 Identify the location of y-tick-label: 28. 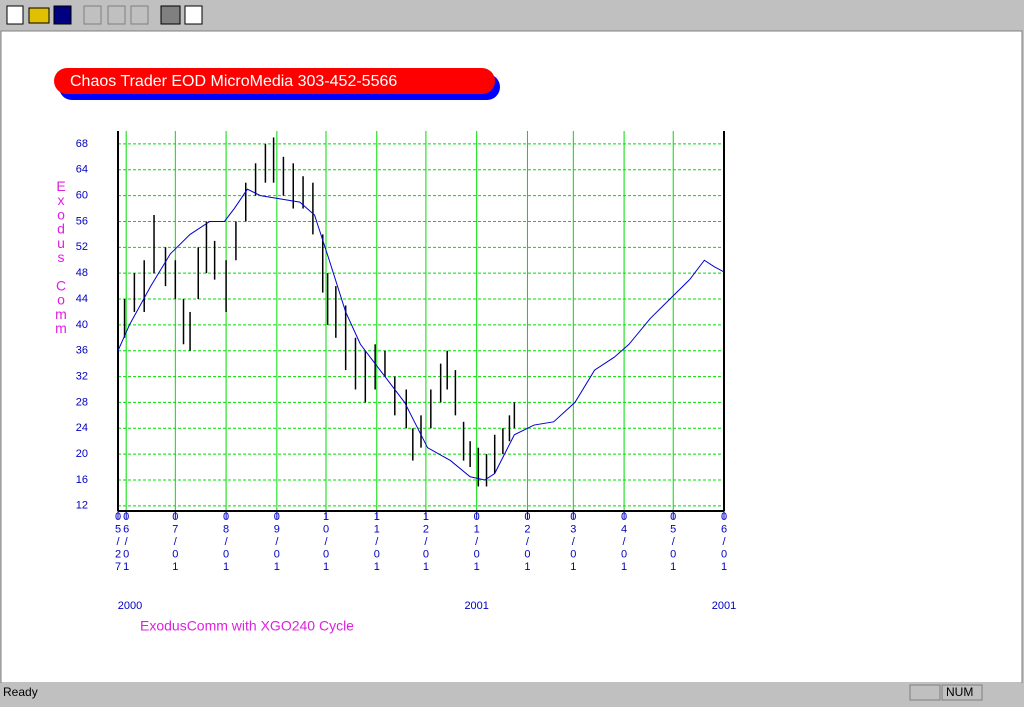
(82, 402).